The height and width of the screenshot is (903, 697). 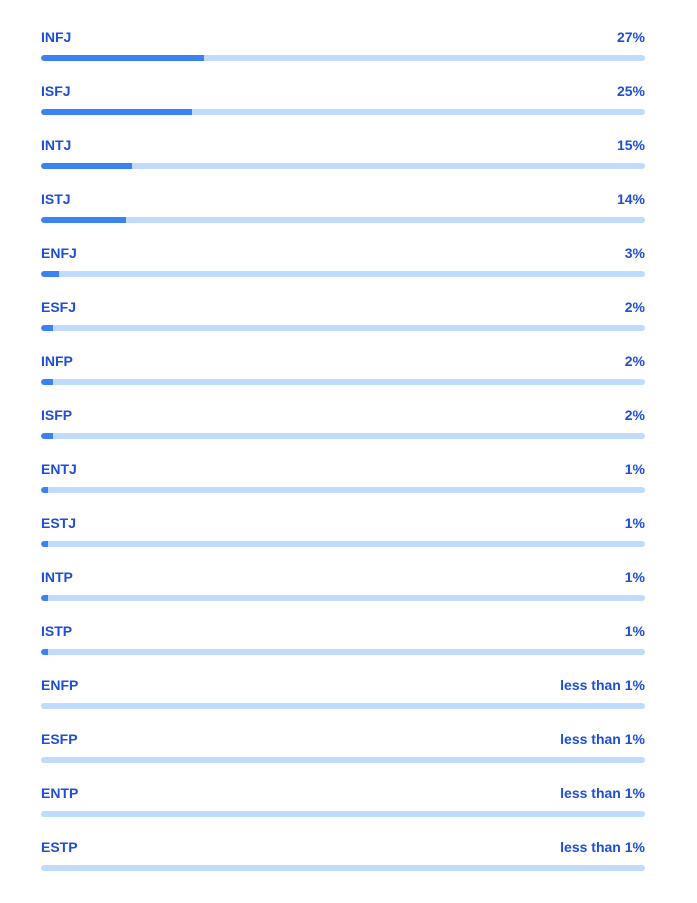 I want to click on value-label: 14%, so click(x=630, y=199).